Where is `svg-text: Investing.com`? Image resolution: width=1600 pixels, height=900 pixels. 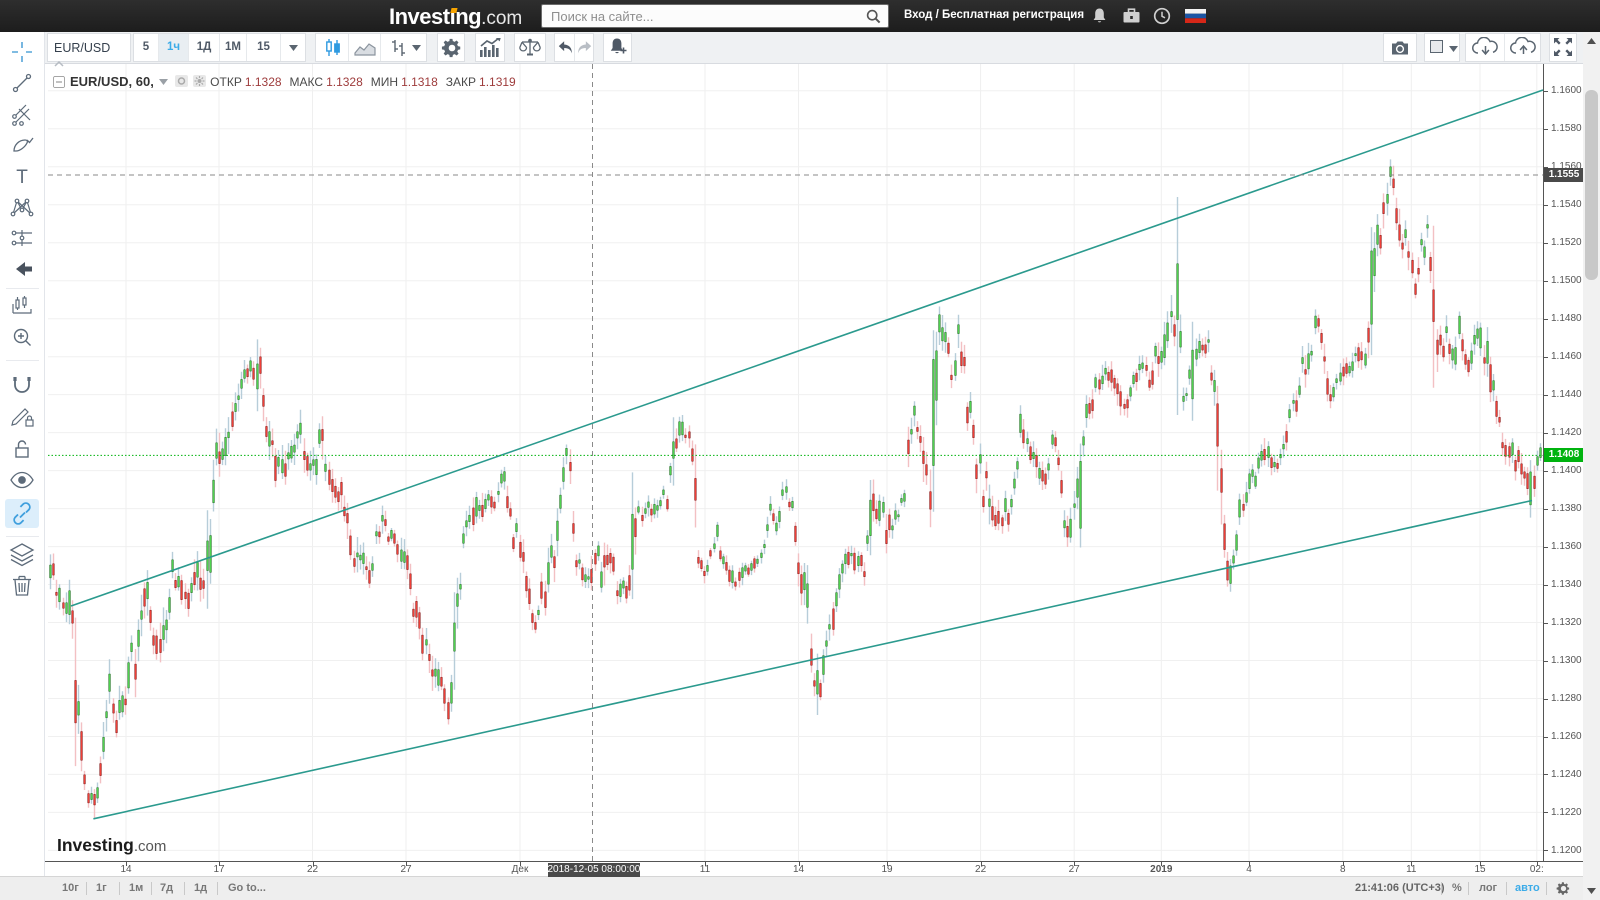 svg-text: Investing.com is located at coordinates (111, 845).